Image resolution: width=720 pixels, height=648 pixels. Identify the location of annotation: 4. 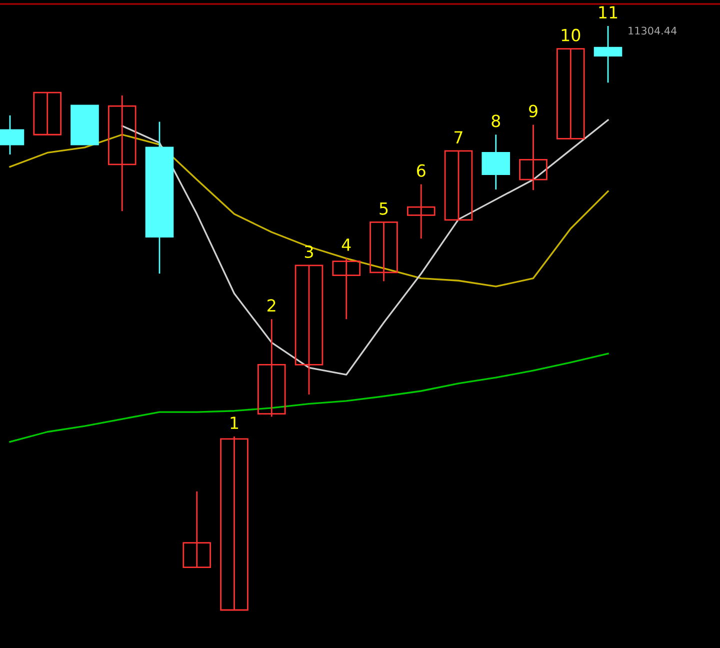
(346, 244).